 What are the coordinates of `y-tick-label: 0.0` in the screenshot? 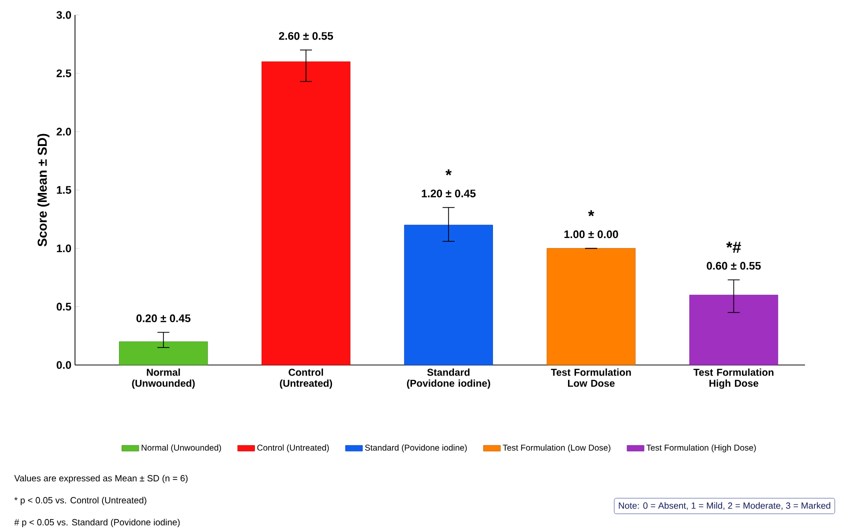 It's located at (64, 365).